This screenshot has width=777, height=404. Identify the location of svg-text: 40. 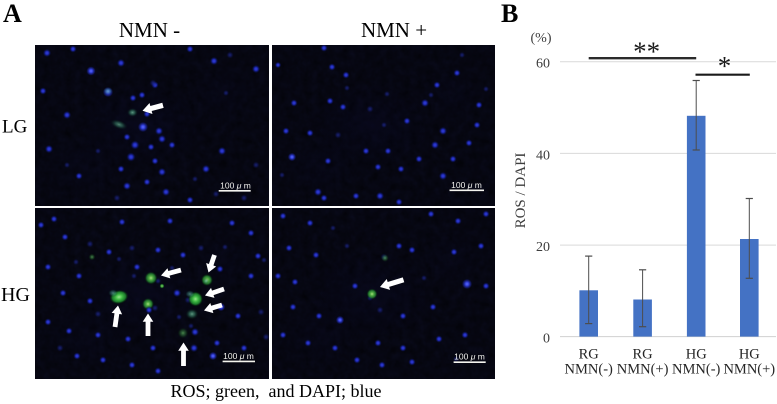
(543, 155).